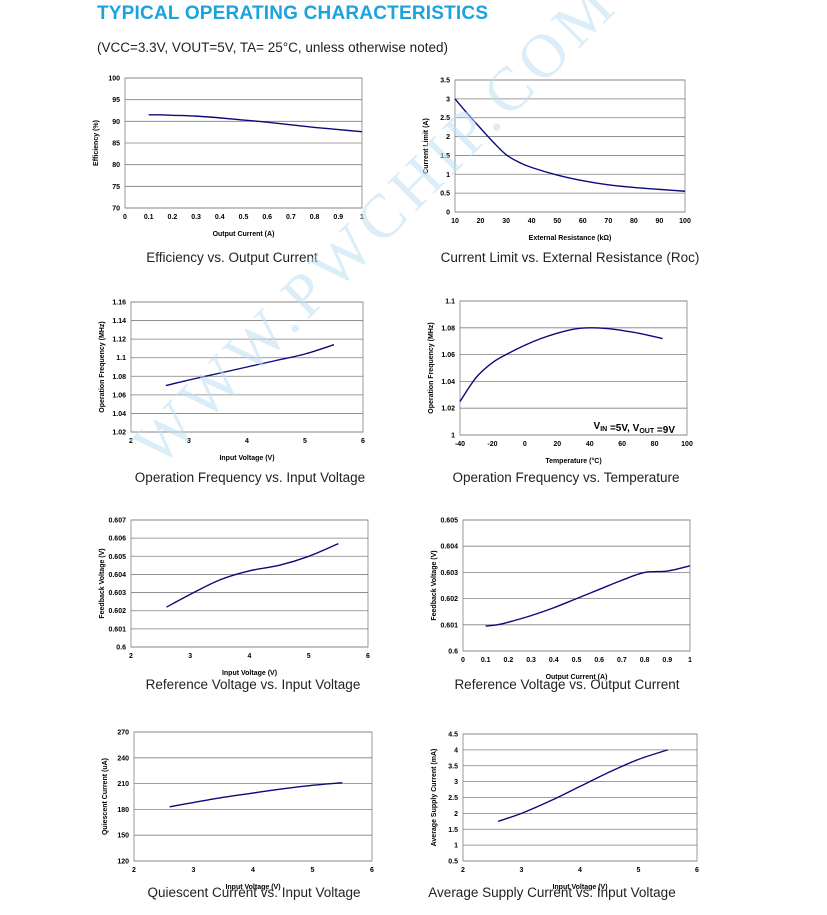 The image size is (827, 915). I want to click on y-tick-label: 75, so click(116, 187).